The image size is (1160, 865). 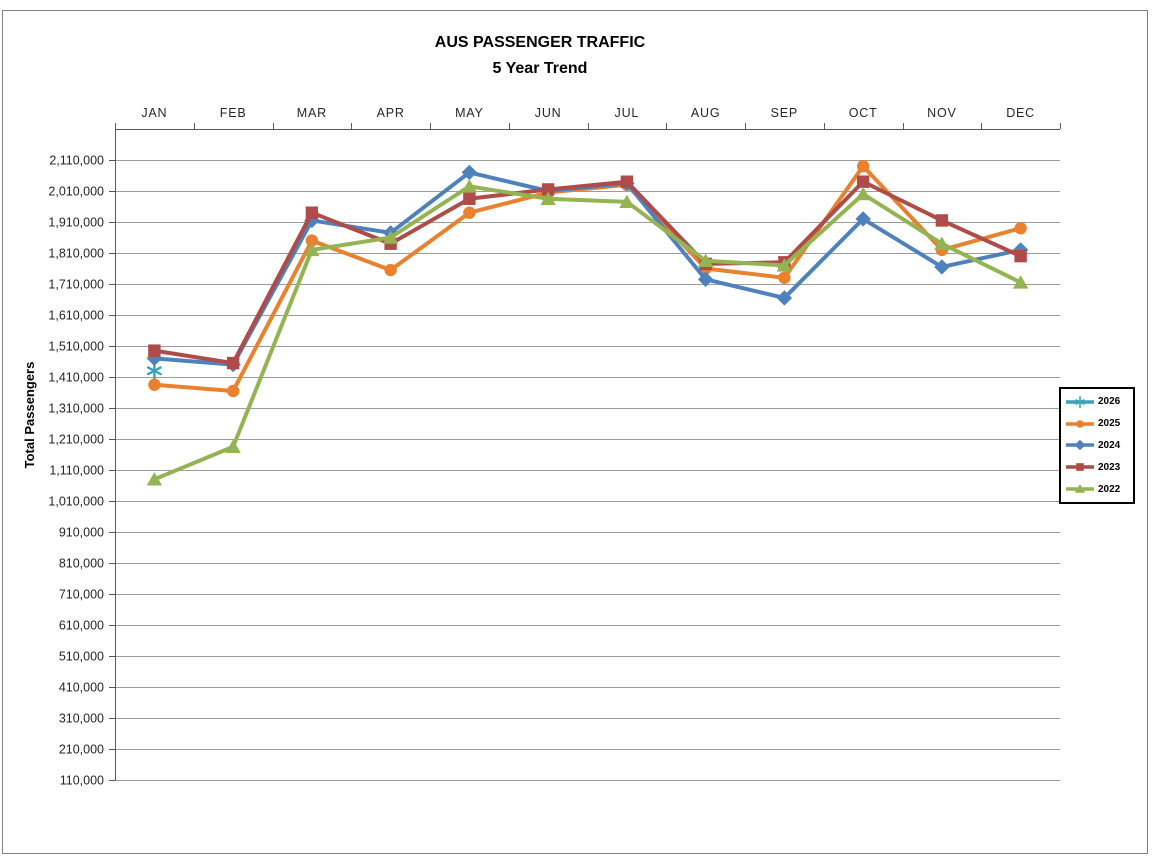 What do you see at coordinates (76, 254) in the screenshot?
I see `y-axis-tick-label: 1,810,000` at bounding box center [76, 254].